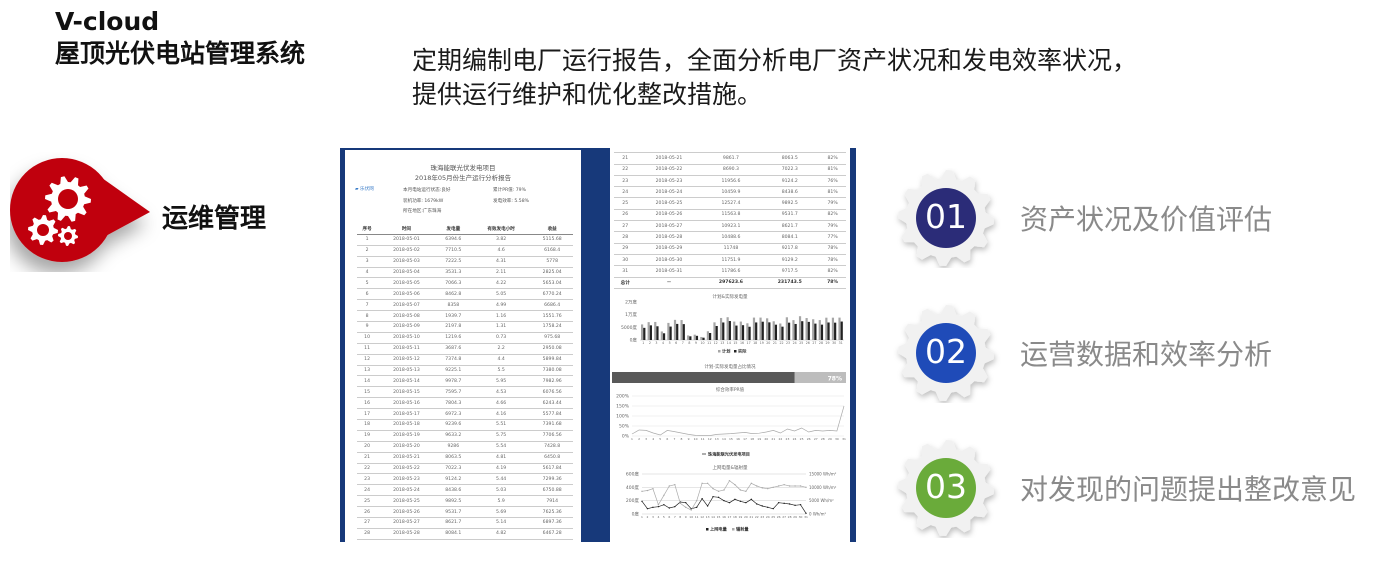 This screenshot has width=1393, height=578. What do you see at coordinates (552, 371) in the screenshot?
I see `table-cell: 7380.08` at bounding box center [552, 371].